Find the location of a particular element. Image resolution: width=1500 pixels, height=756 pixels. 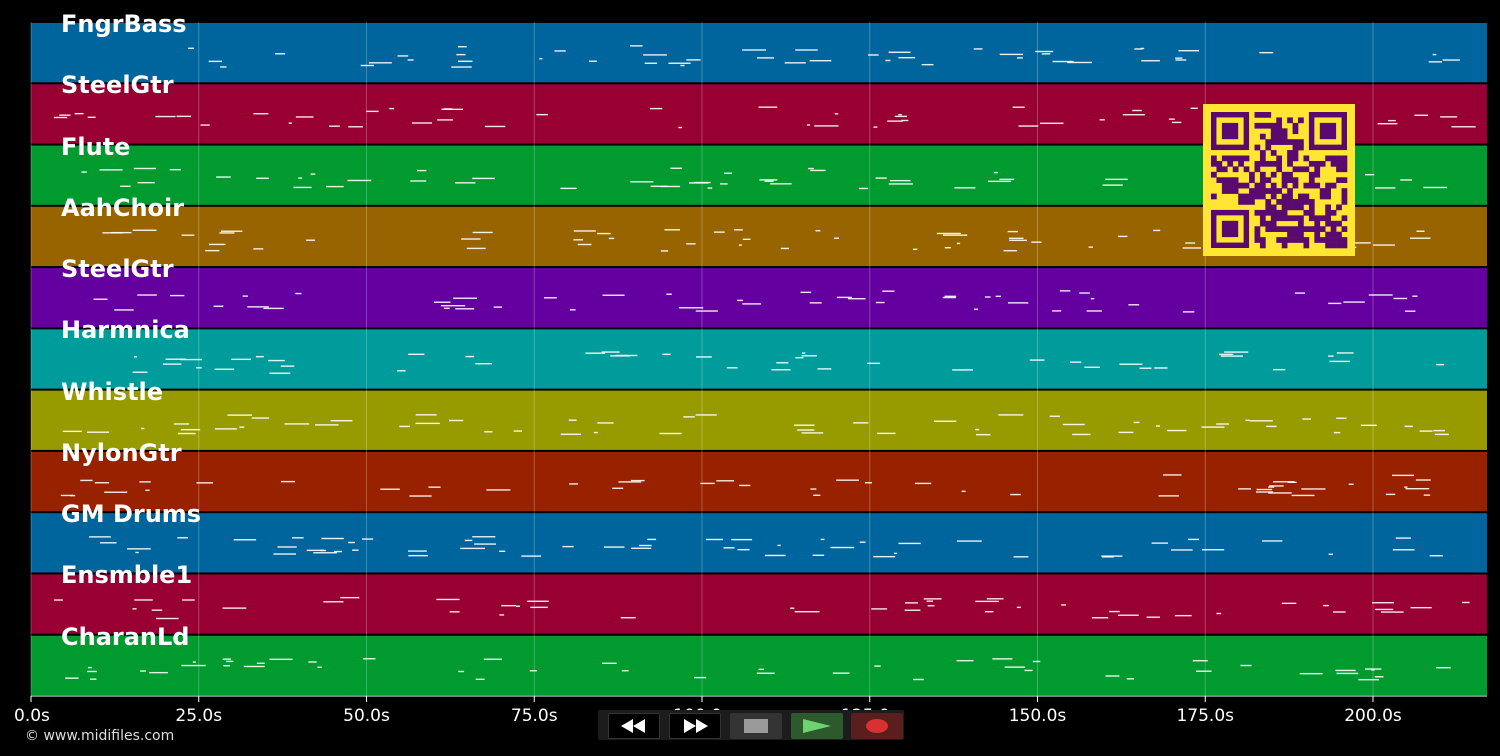

transport-controls is located at coordinates (751, 725).